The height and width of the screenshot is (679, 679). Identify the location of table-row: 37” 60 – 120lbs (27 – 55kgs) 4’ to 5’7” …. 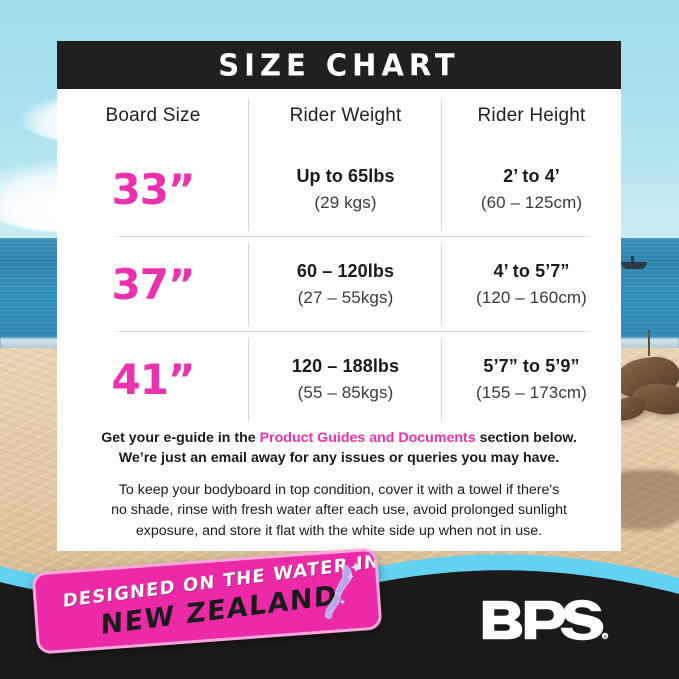
(339, 284).